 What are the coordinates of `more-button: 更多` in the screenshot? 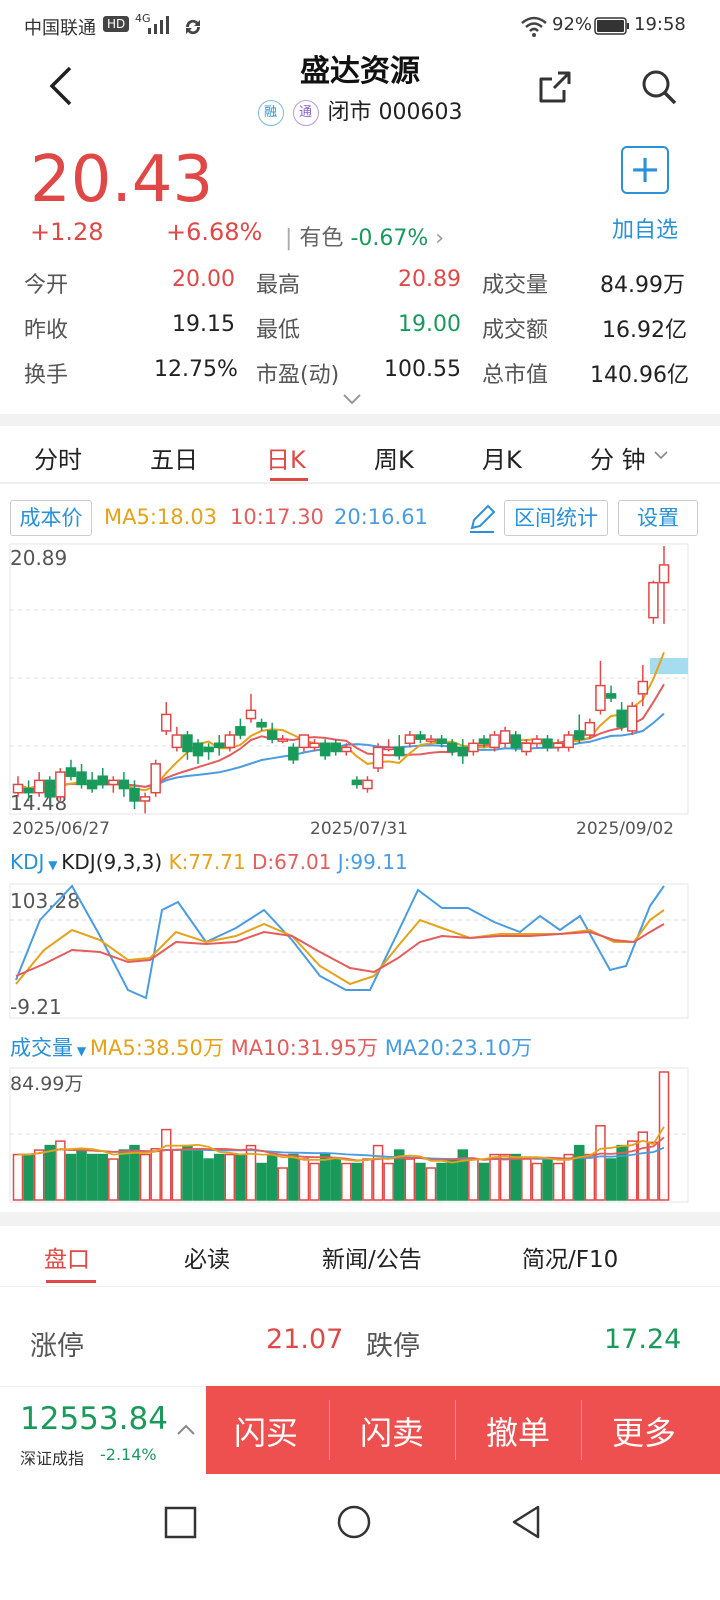 It's located at (644, 1433).